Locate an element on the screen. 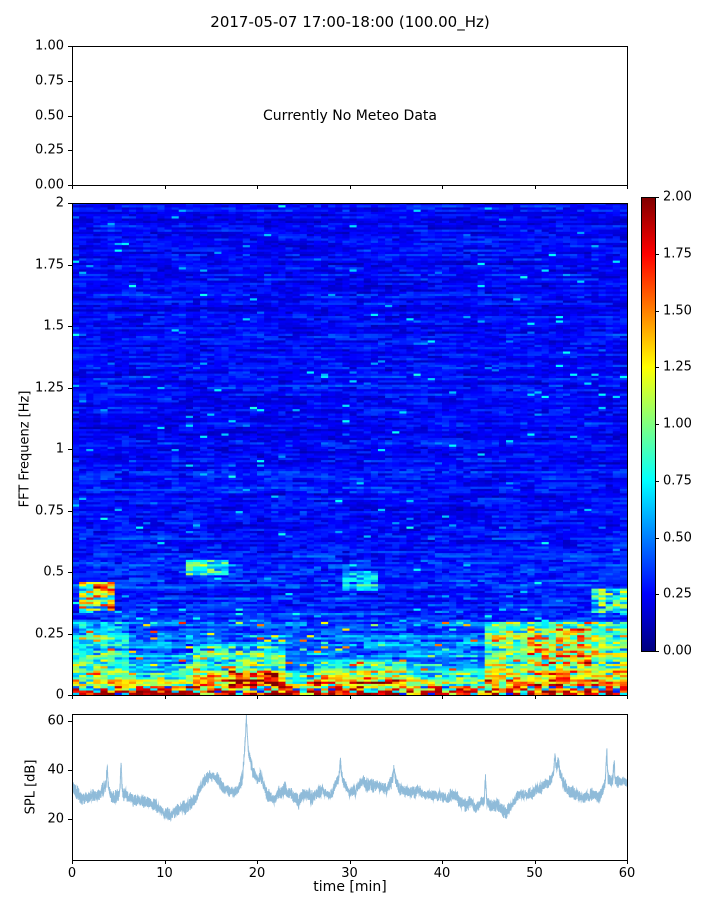  colorbar-tick-label: 0.75 is located at coordinates (677, 481).